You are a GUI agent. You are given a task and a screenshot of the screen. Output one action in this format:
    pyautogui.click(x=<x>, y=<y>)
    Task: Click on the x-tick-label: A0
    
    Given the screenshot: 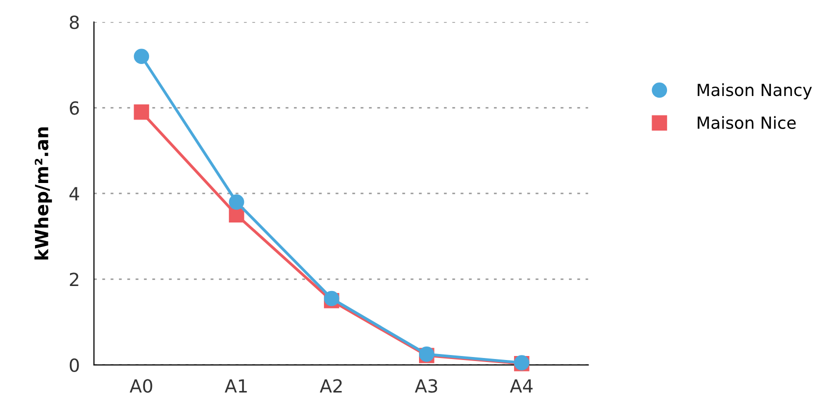 What is the action you would take?
    pyautogui.click(x=141, y=386)
    